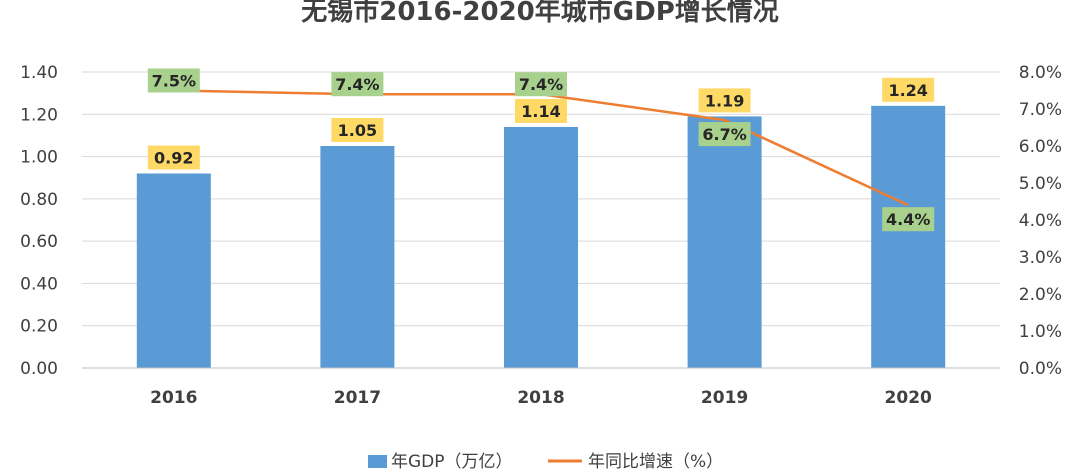 The height and width of the screenshot is (471, 1080). I want to click on bar-data-label: 1.14, so click(540, 111).